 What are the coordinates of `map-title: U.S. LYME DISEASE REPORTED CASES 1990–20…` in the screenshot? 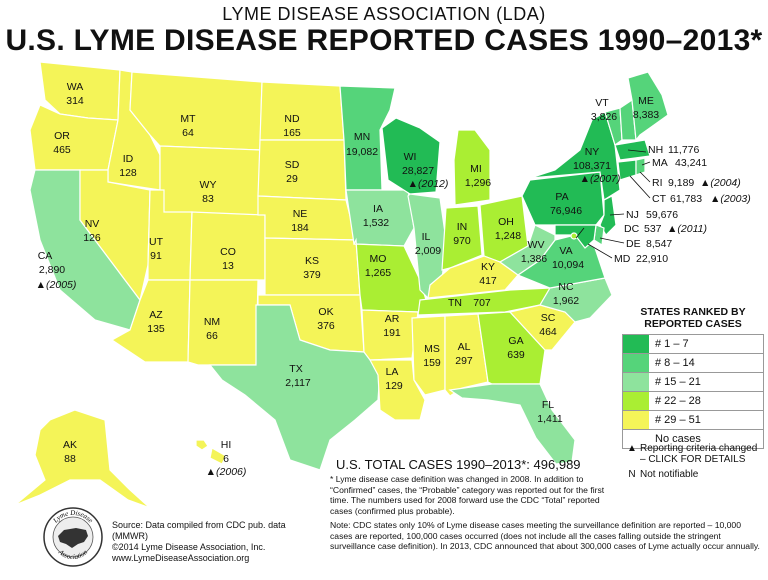 It's located at (384, 40).